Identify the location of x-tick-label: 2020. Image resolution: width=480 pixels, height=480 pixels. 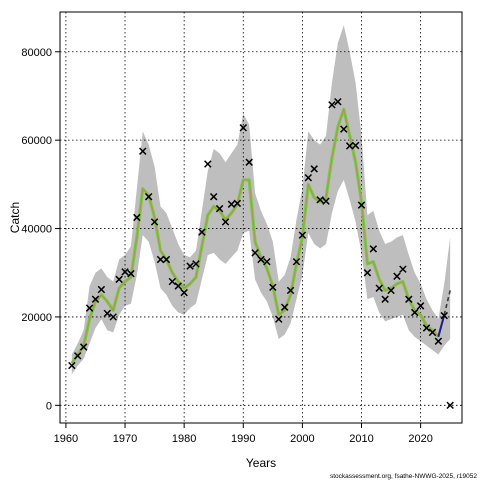
(420, 439).